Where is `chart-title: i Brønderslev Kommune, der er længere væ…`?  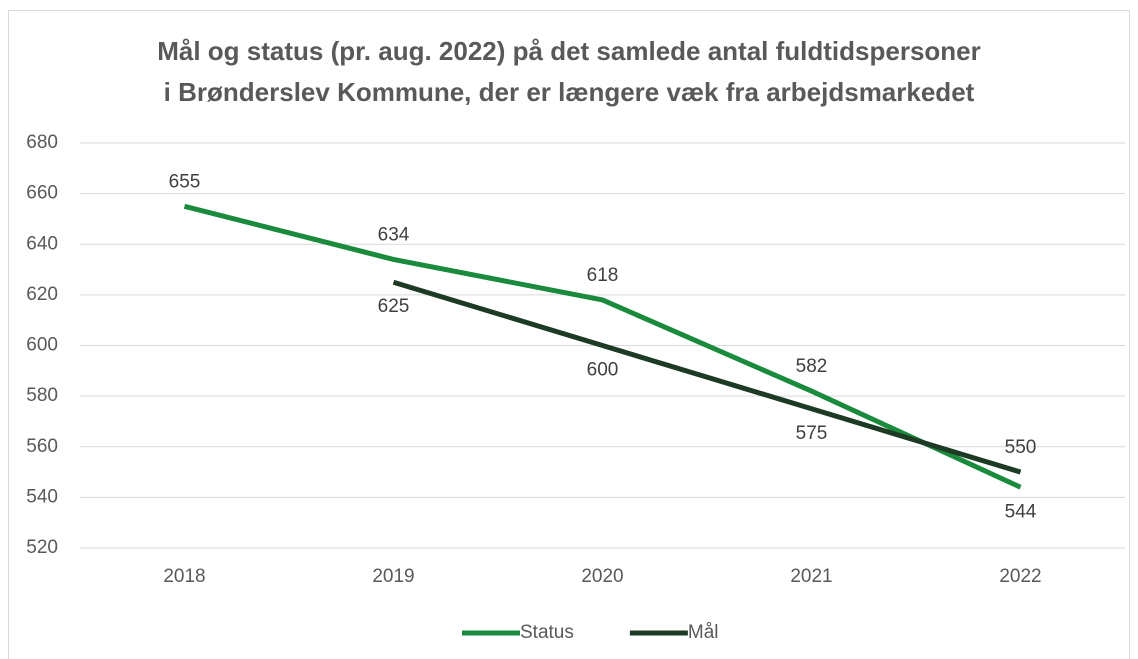
chart-title: i Brønderslev Kommune, der er længere væ… is located at coordinates (569, 92).